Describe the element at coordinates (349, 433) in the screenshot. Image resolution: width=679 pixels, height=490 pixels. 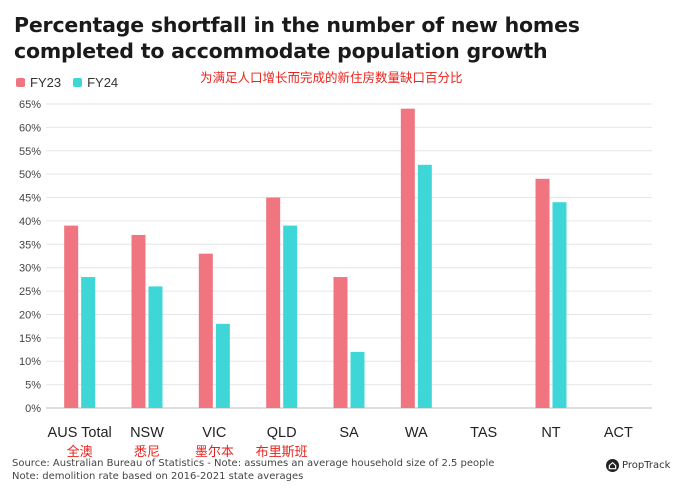
I see `x-tick-label: SA` at that location.